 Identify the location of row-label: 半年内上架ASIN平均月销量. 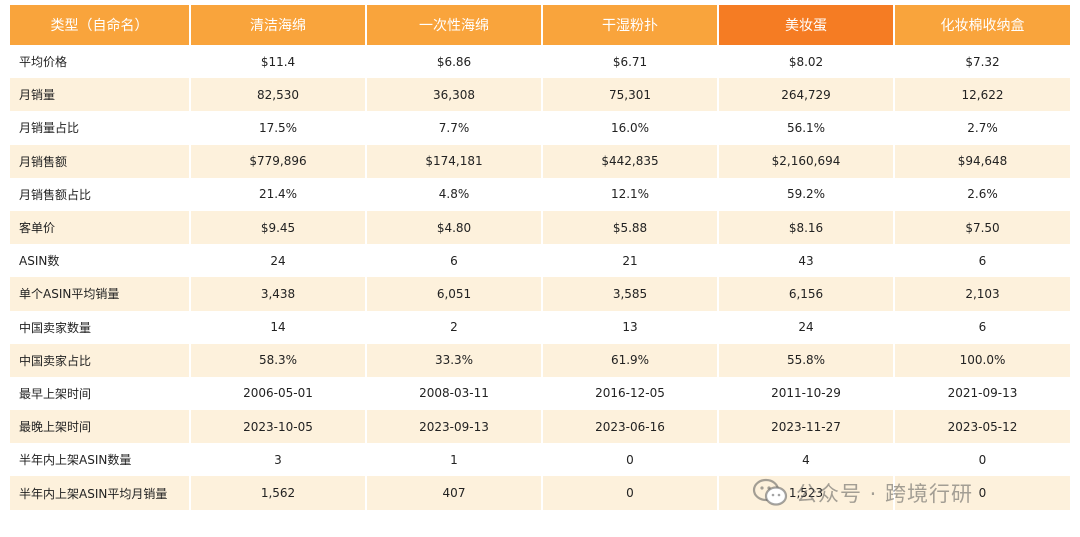
(100, 493).